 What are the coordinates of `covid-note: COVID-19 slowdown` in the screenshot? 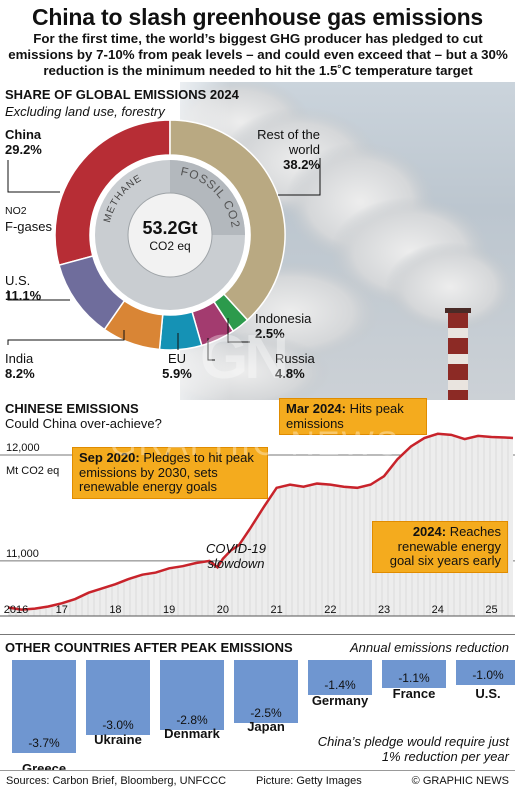 It's located at (236, 556).